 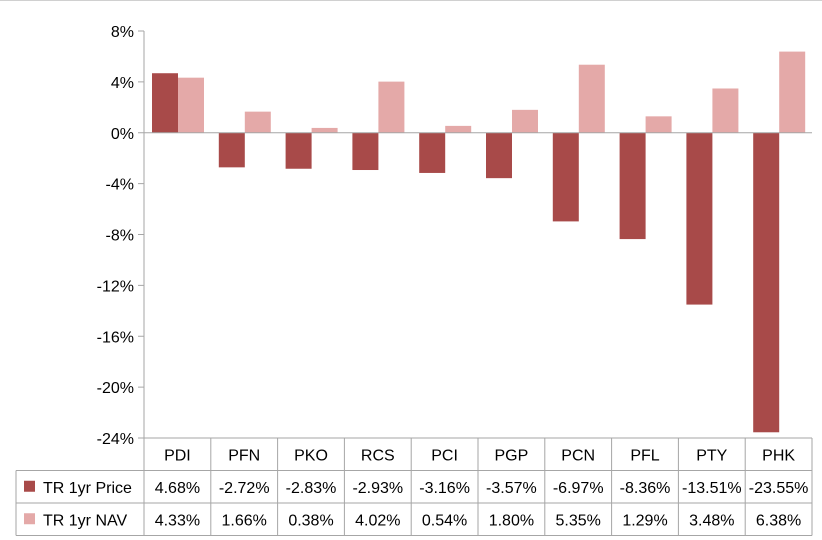 I want to click on y-tick-label: 0%, so click(x=122, y=134).